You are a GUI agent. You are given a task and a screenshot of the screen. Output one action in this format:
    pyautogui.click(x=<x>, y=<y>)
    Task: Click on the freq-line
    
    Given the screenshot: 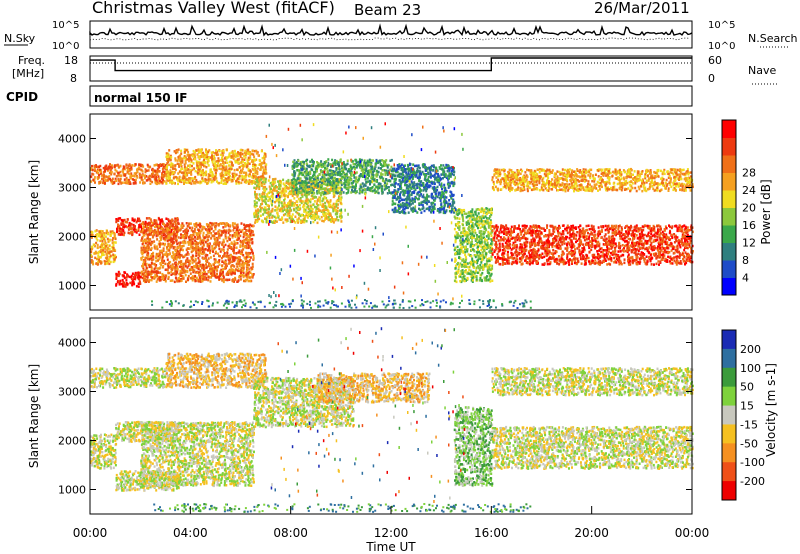 What is the action you would take?
    pyautogui.click(x=391, y=64)
    